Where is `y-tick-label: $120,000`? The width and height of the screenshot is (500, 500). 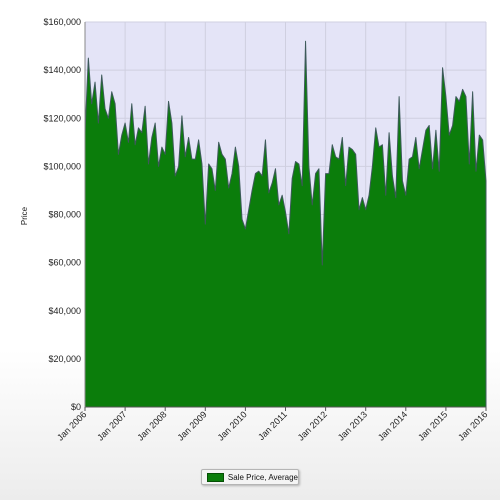 y-tick-label: $120,000 is located at coordinates (62, 118).